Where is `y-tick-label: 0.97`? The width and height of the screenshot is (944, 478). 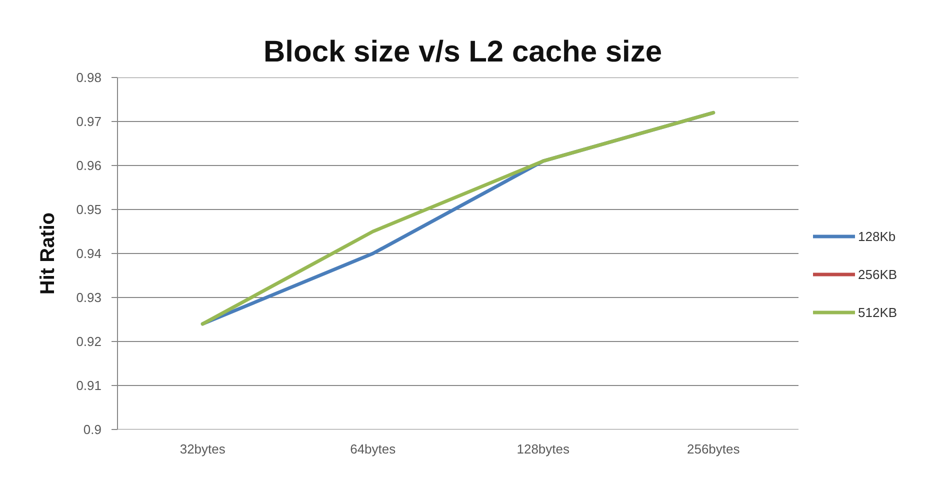 y-tick-label: 0.97 is located at coordinates (89, 121).